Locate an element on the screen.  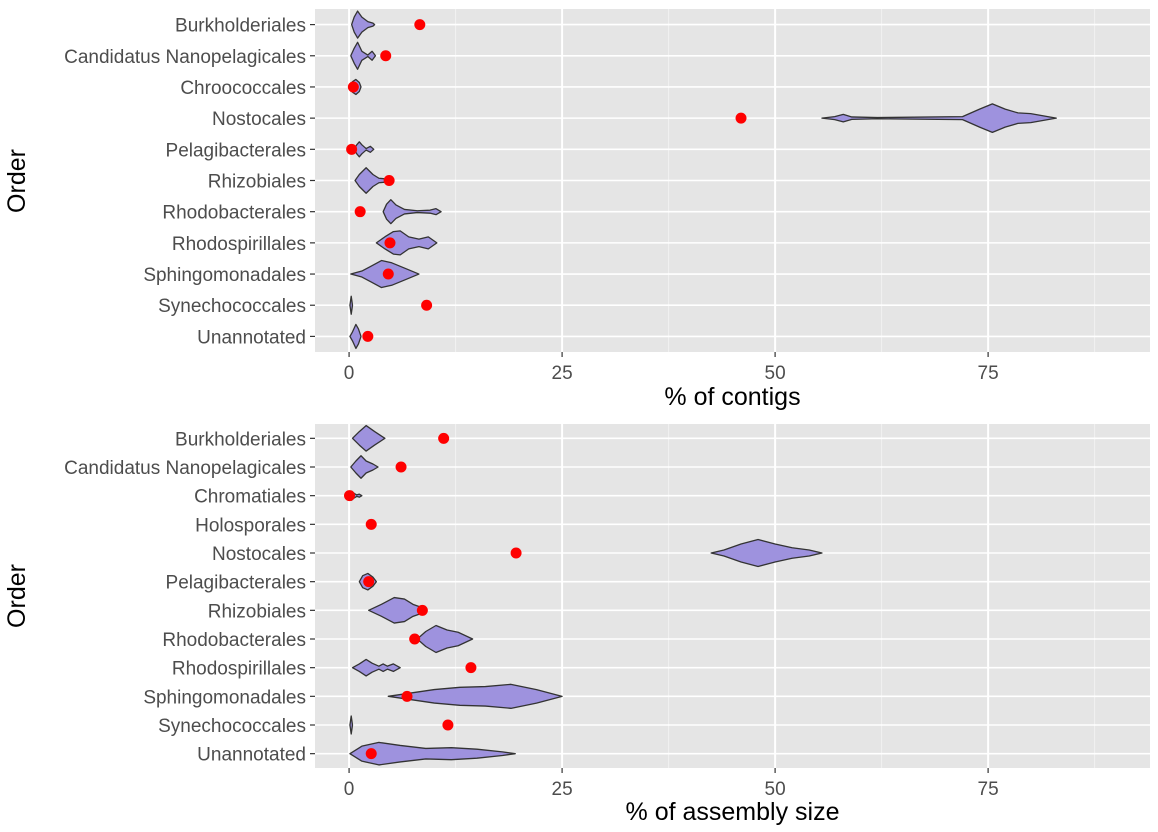
x-axis-title: % of assembly size is located at coordinates (733, 812).